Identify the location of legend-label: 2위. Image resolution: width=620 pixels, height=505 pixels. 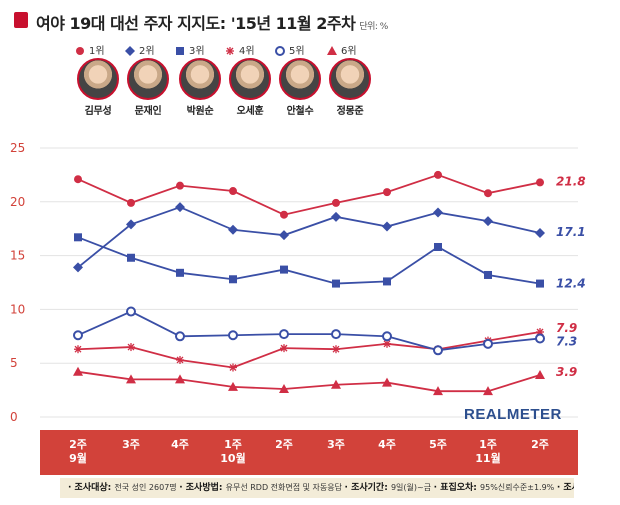
(147, 51).